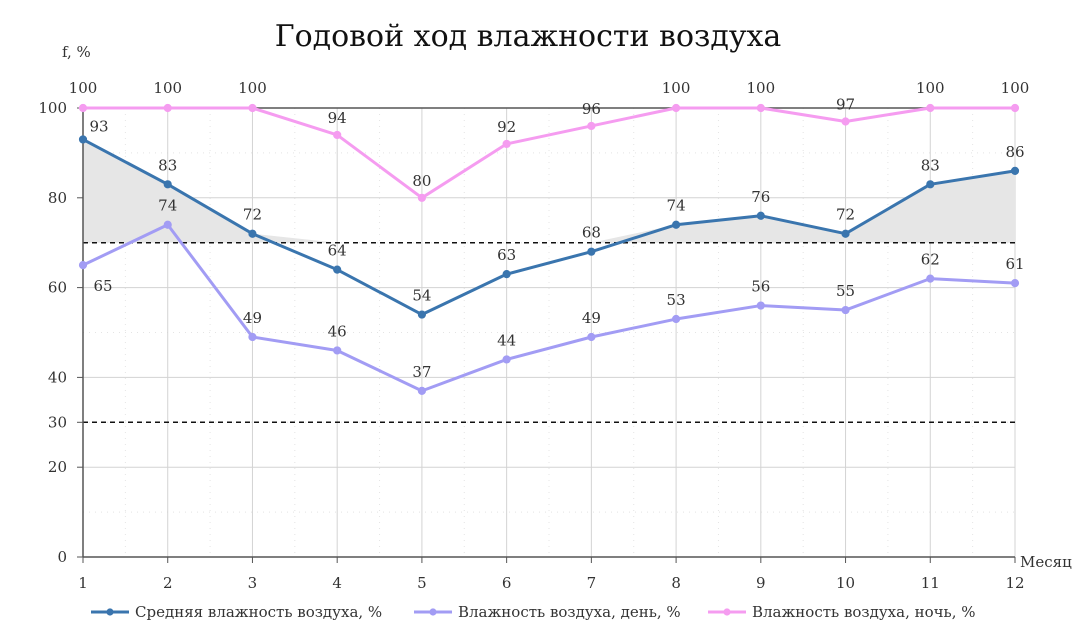 This screenshot has width=1092, height=640. I want to click on data-label: 76, so click(760, 197).